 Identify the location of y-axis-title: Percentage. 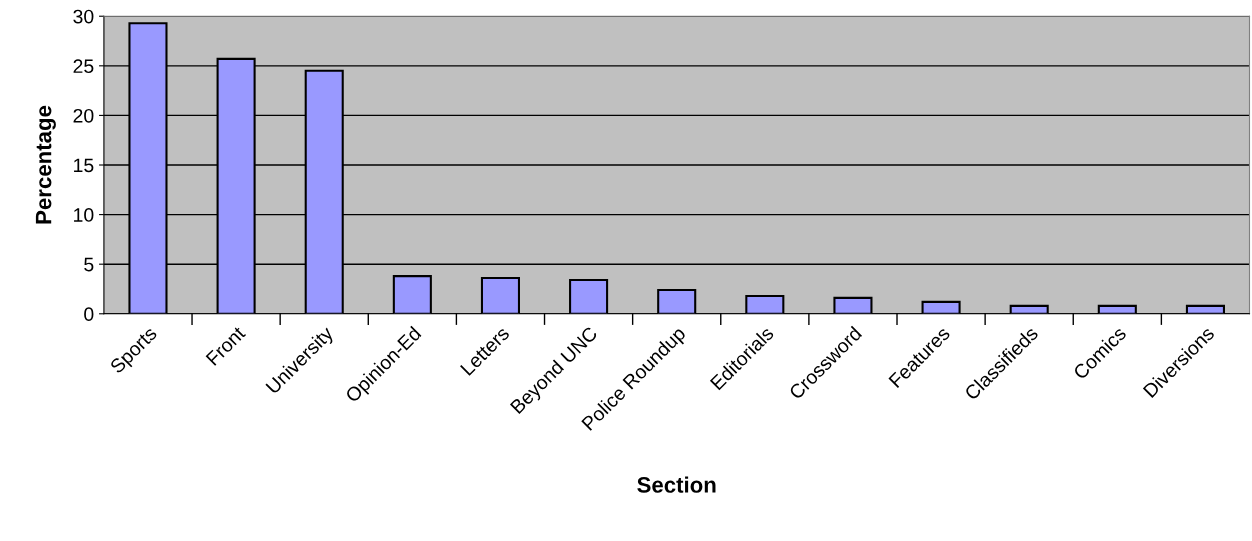
(45, 164).